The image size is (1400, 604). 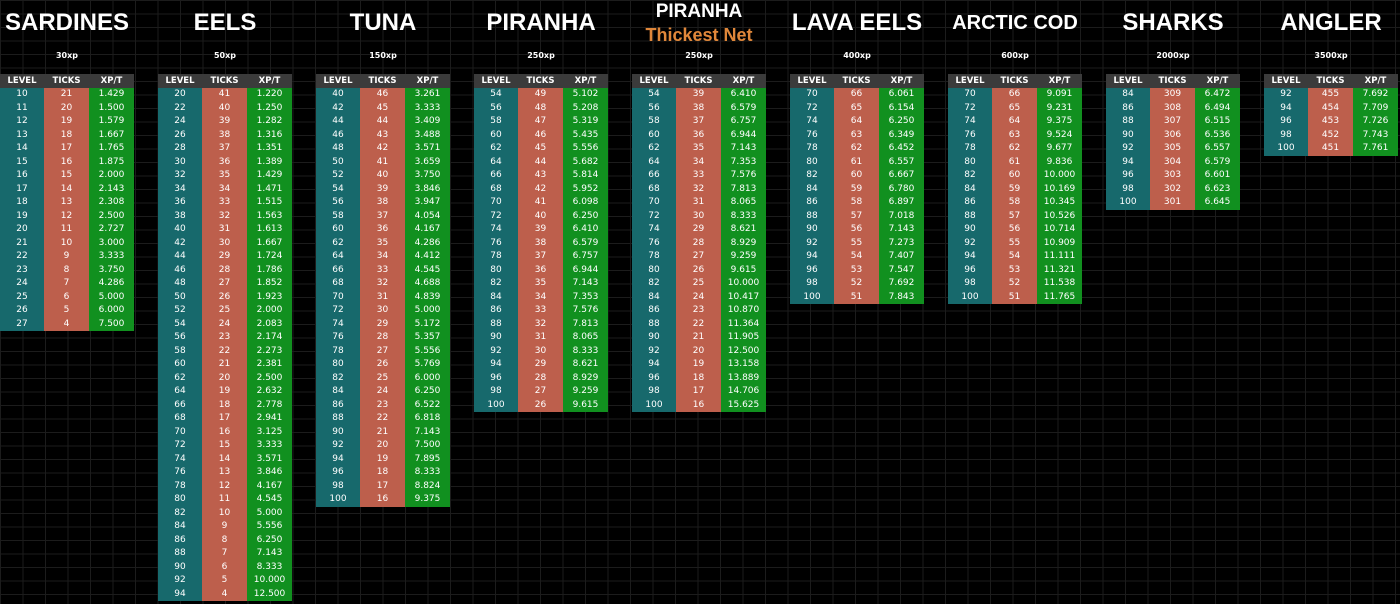 I want to click on data-row: 100 16 9.375, so click(x=383, y=500).